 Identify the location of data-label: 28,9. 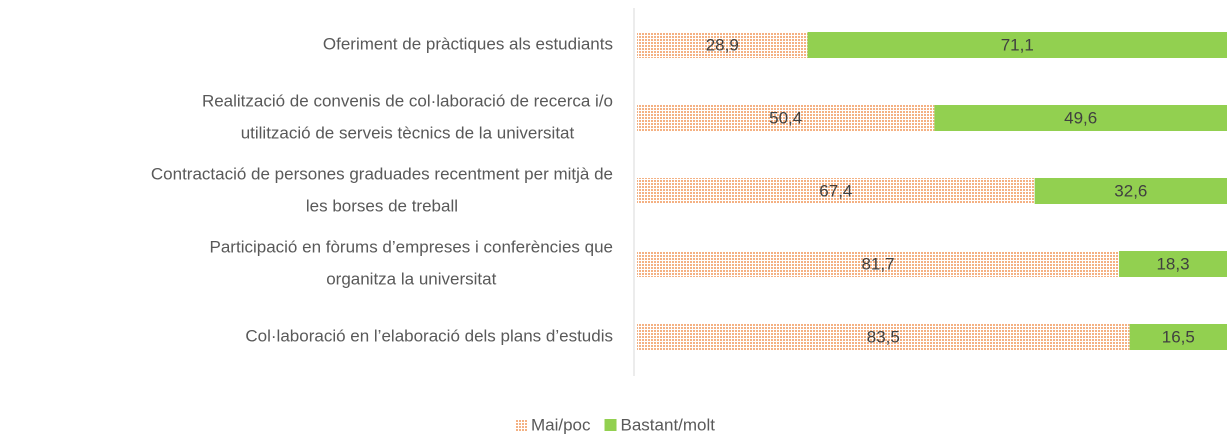
(722, 44).